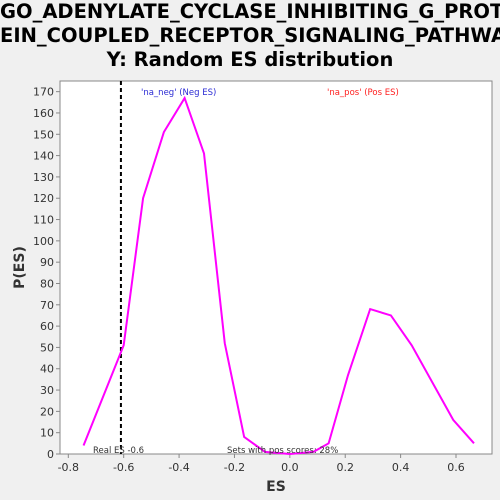 The height and width of the screenshot is (500, 500). What do you see at coordinates (20, 267) in the screenshot?
I see `y-axis-label: P(ES)` at bounding box center [20, 267].